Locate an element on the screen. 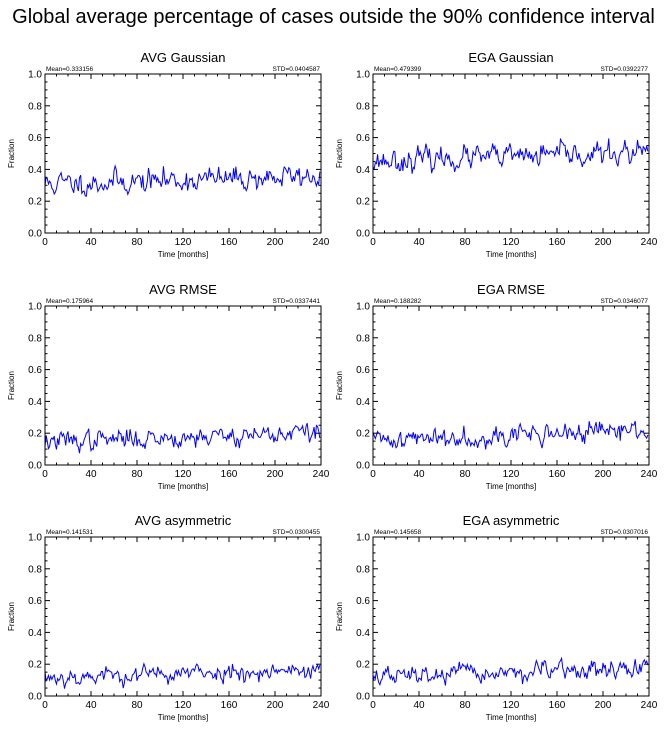 This screenshot has width=667, height=736. chart-title: AVG asymmetric is located at coordinates (183, 520).